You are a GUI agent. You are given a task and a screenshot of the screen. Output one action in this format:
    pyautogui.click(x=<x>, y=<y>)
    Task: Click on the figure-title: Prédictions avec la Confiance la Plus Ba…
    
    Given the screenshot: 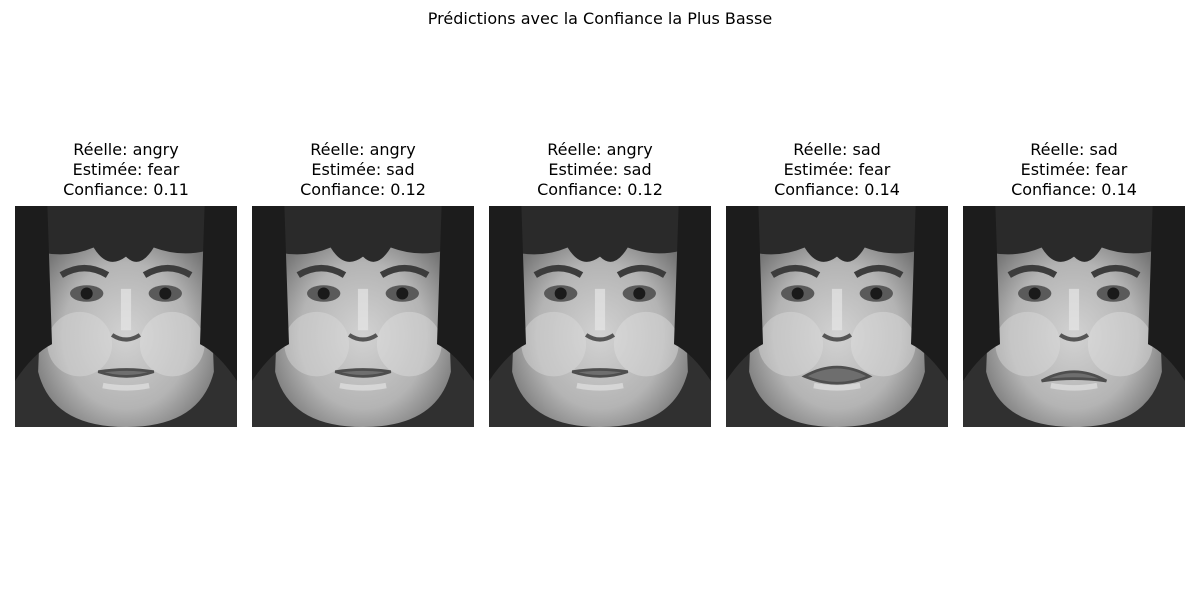 What is the action you would take?
    pyautogui.click(x=600, y=18)
    